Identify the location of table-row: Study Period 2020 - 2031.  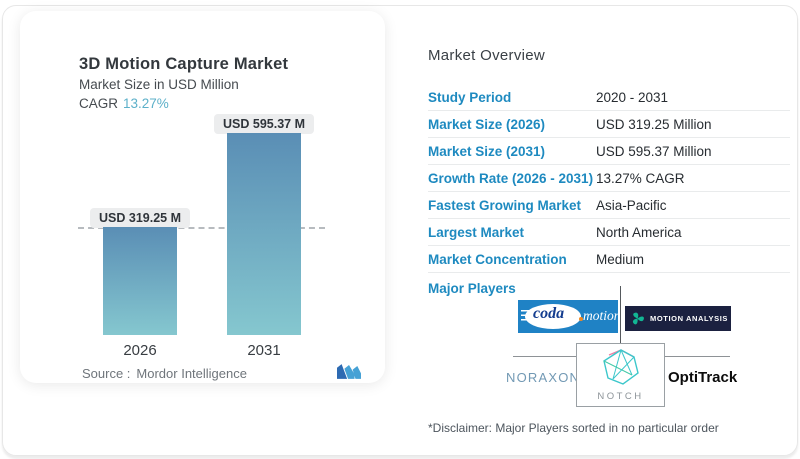
(609, 97).